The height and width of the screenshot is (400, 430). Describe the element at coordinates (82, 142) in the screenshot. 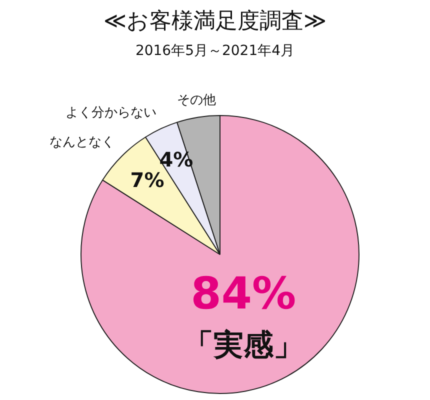

I see `slice-label: なんとなく` at that location.